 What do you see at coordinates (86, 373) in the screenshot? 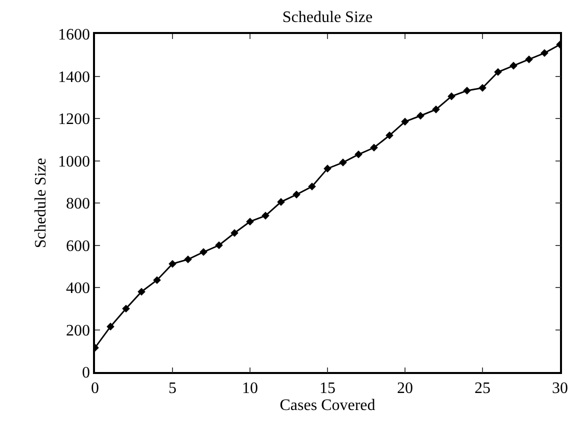
I see `y-tick-label: 0` at bounding box center [86, 373].